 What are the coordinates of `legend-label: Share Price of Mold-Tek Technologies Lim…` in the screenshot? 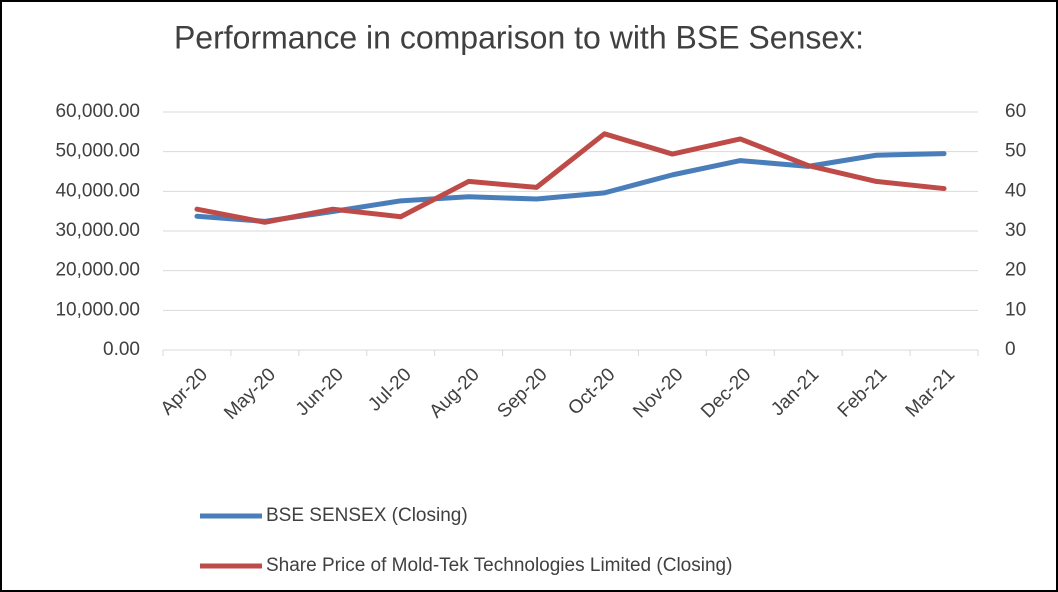 It's located at (499, 565).